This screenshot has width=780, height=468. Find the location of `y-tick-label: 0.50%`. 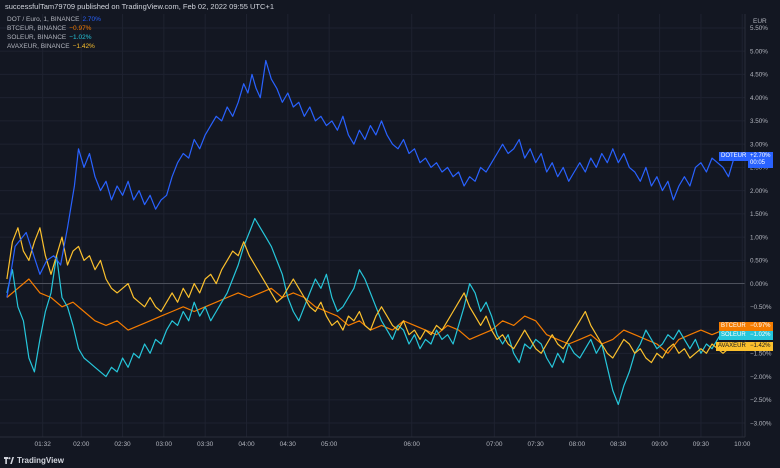

y-tick-label: 0.50% is located at coordinates (759, 261).